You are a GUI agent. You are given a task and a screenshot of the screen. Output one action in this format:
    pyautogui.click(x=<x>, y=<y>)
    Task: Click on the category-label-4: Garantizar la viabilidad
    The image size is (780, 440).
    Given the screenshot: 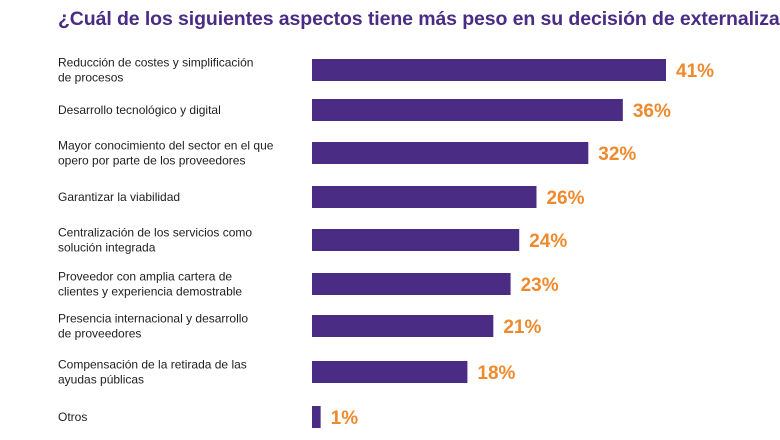 What is the action you would take?
    pyautogui.click(x=119, y=197)
    